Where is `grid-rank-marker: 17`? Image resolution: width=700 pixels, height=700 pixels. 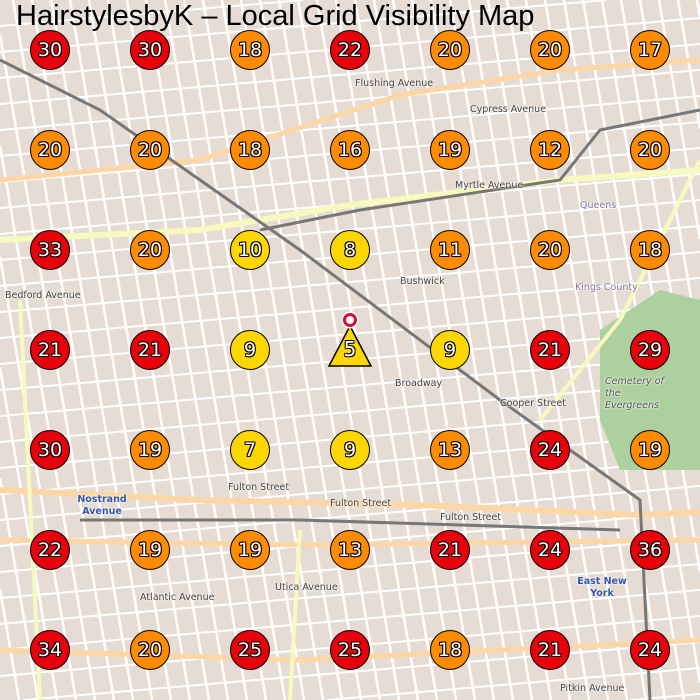 grid-rank-marker: 17 is located at coordinates (650, 50).